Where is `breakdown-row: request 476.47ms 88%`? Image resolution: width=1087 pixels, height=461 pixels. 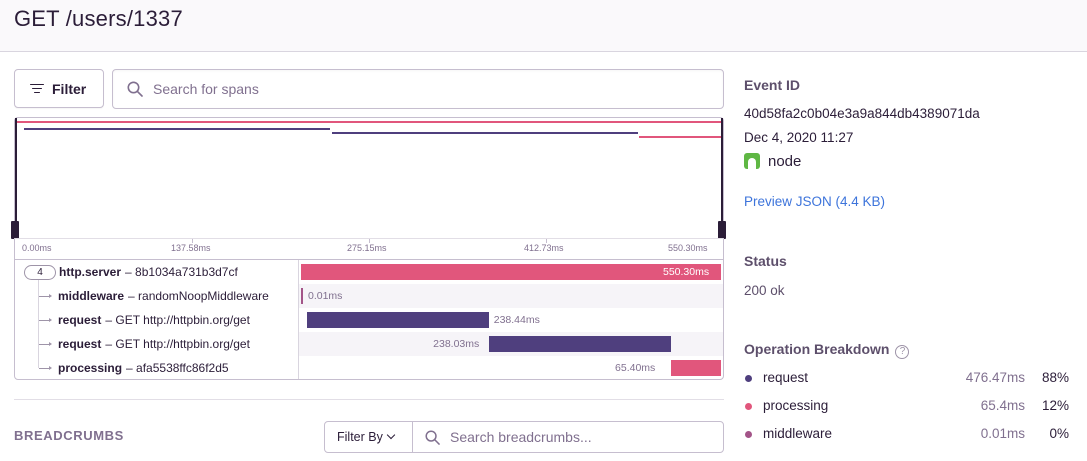
breakdown-row: request 476.47ms 88% is located at coordinates (907, 380).